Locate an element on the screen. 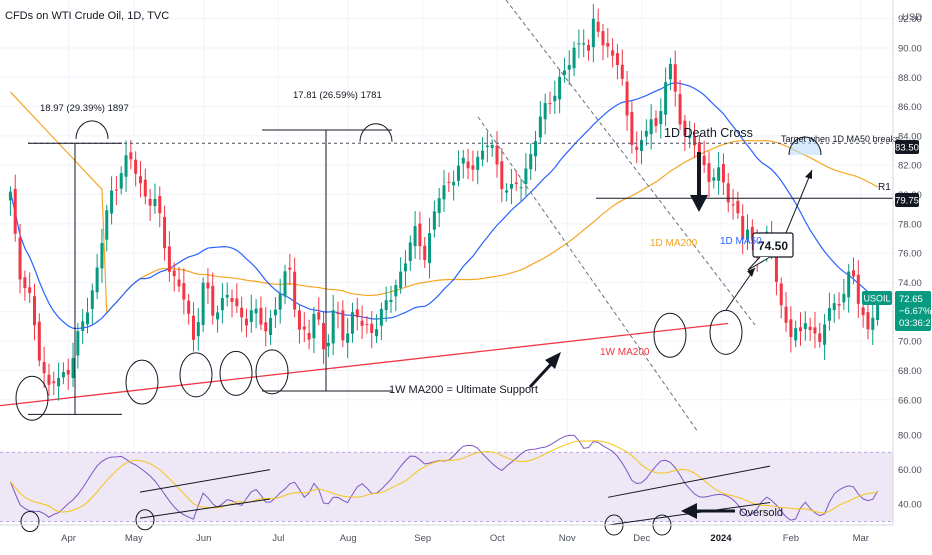 The width and height of the screenshot is (932, 555). rsi-tick-label: 40.00 is located at coordinates (910, 505).